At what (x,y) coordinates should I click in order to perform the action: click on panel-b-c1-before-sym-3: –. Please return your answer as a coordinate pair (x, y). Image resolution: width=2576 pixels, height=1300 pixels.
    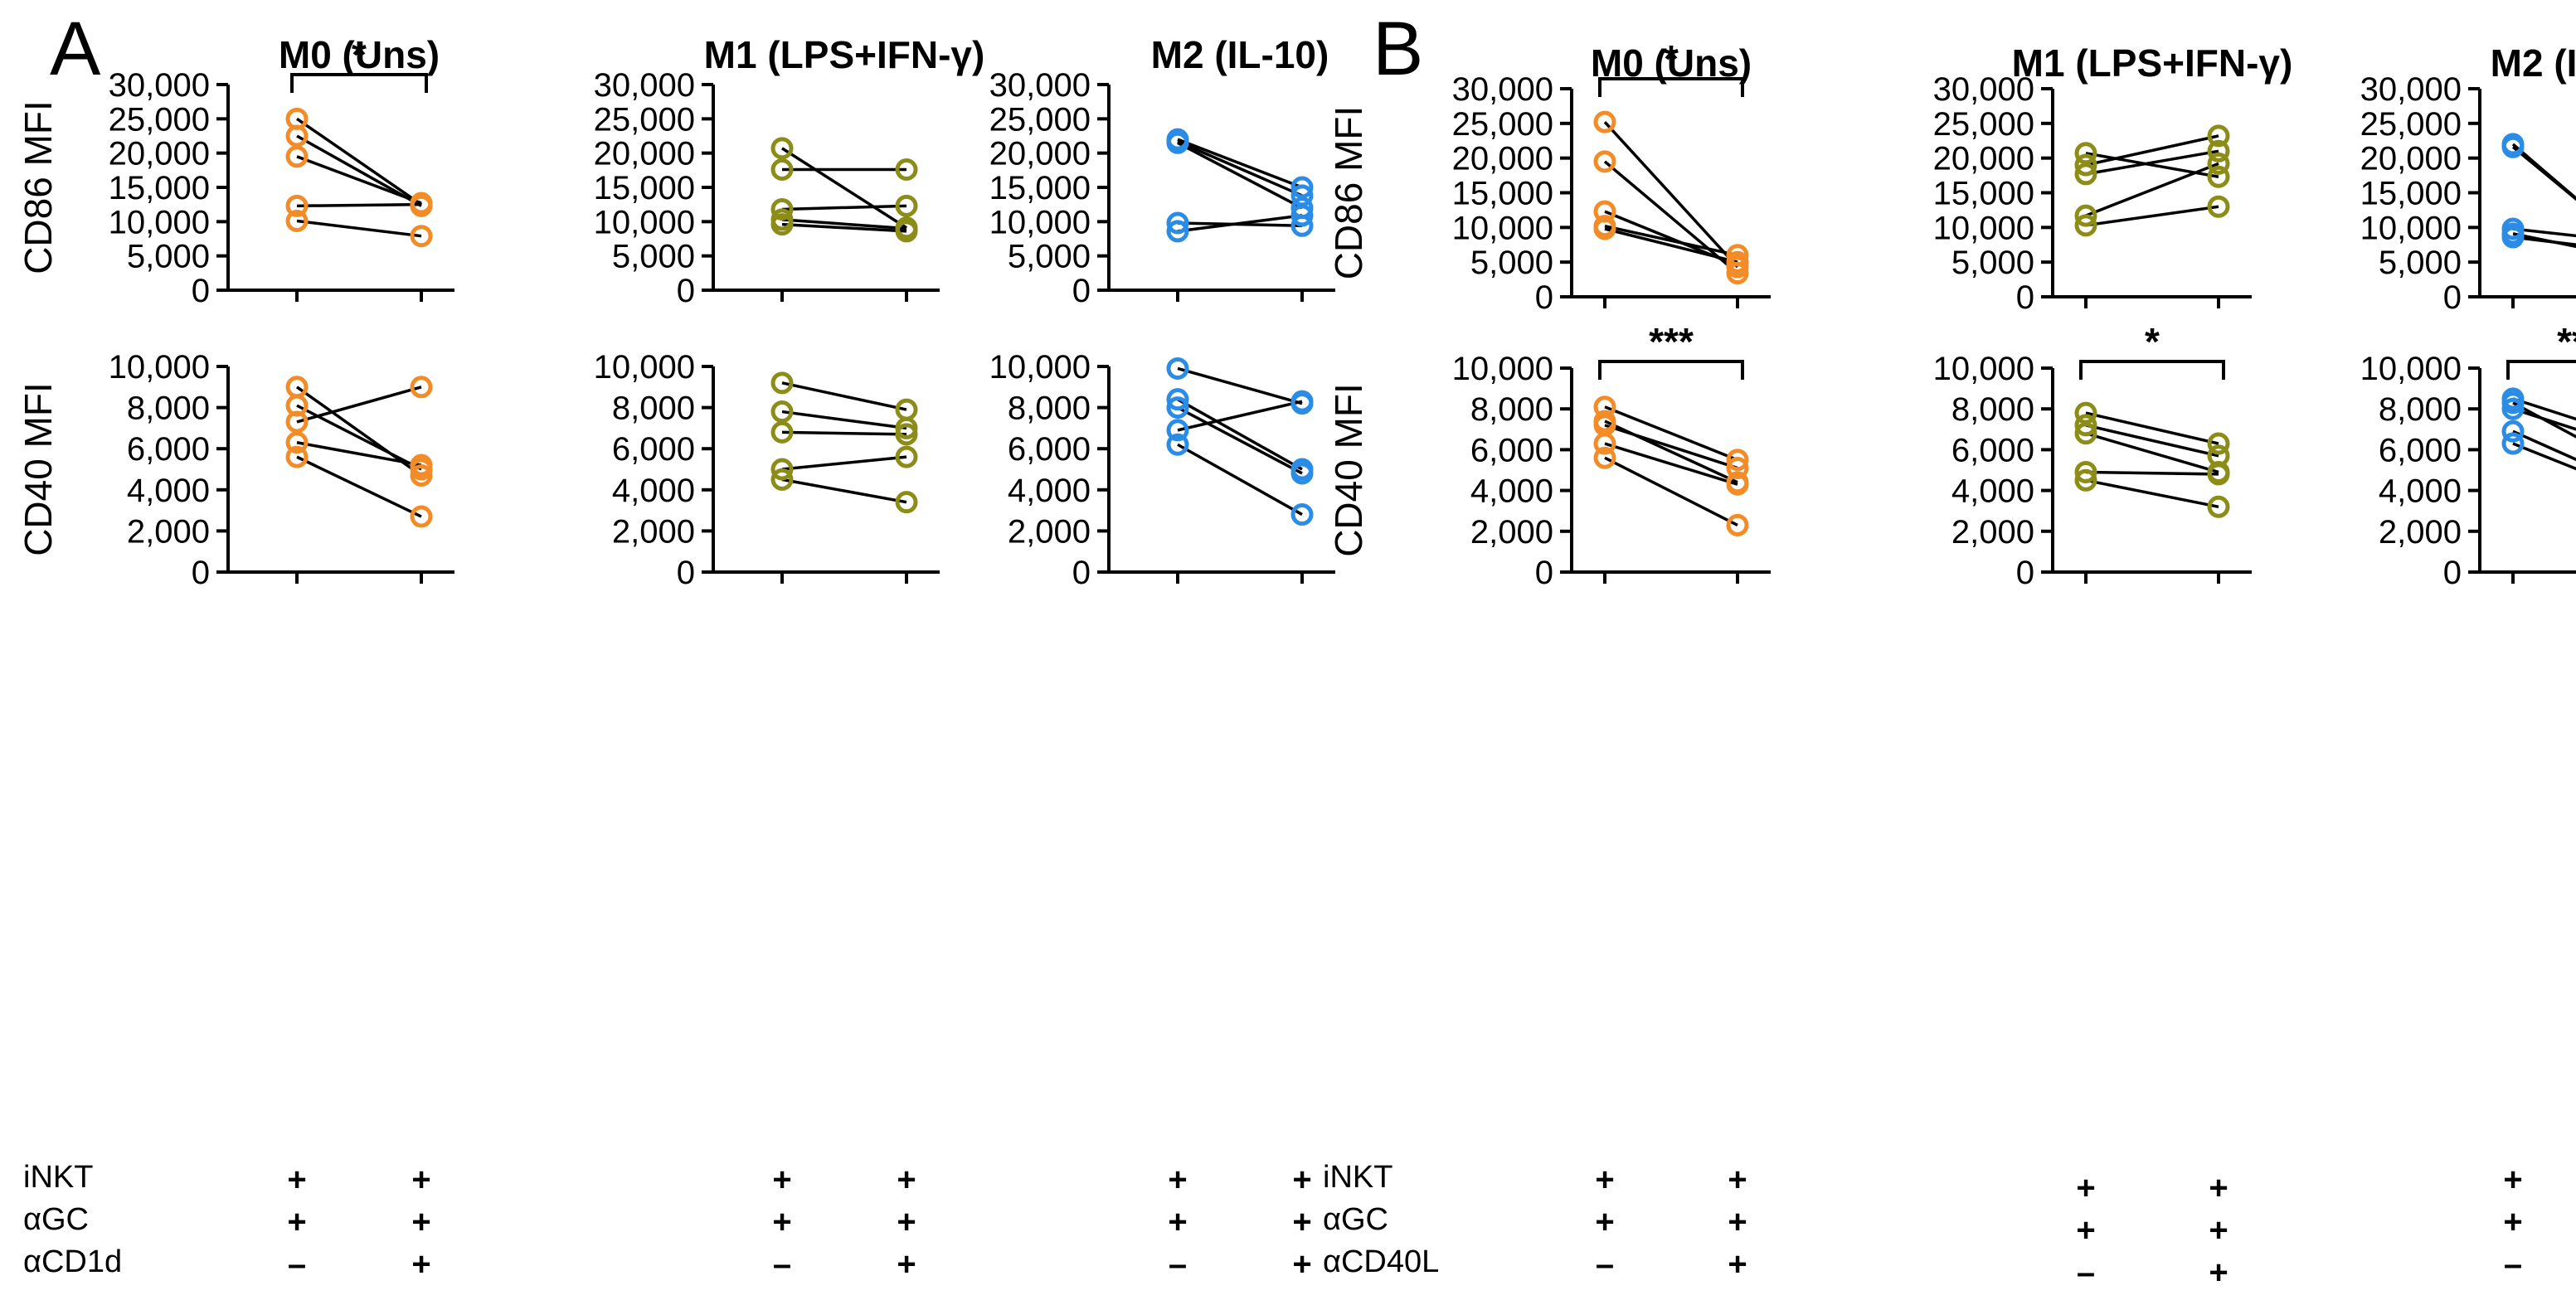
    Looking at the image, I should click on (1605, 1264).